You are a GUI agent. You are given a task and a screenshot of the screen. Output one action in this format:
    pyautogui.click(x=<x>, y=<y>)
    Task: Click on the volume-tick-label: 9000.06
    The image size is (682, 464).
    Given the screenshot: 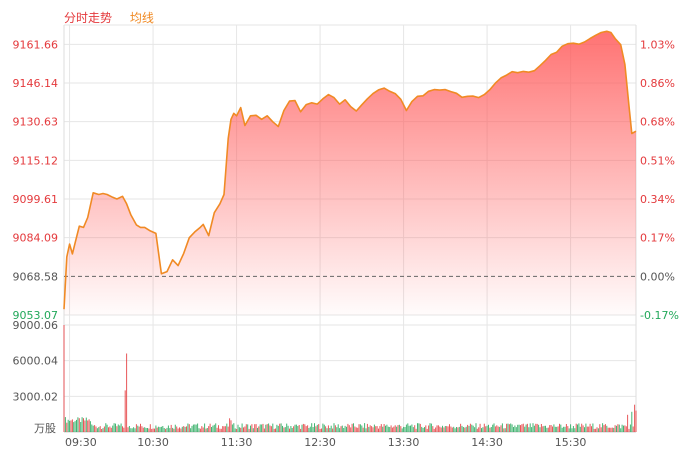 What is the action you would take?
    pyautogui.click(x=36, y=325)
    